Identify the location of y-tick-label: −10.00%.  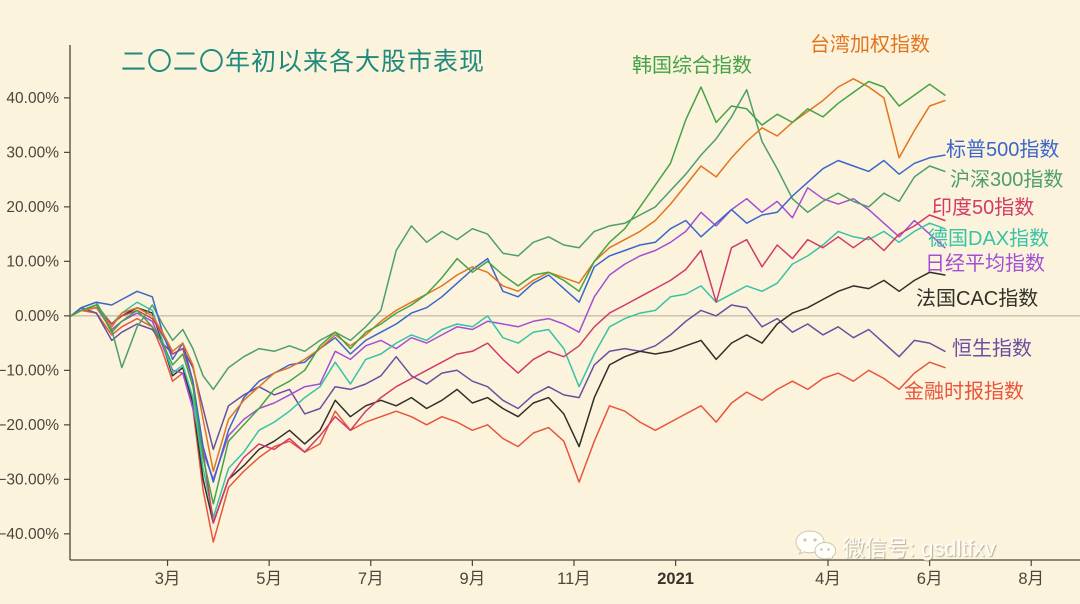
(29, 370).